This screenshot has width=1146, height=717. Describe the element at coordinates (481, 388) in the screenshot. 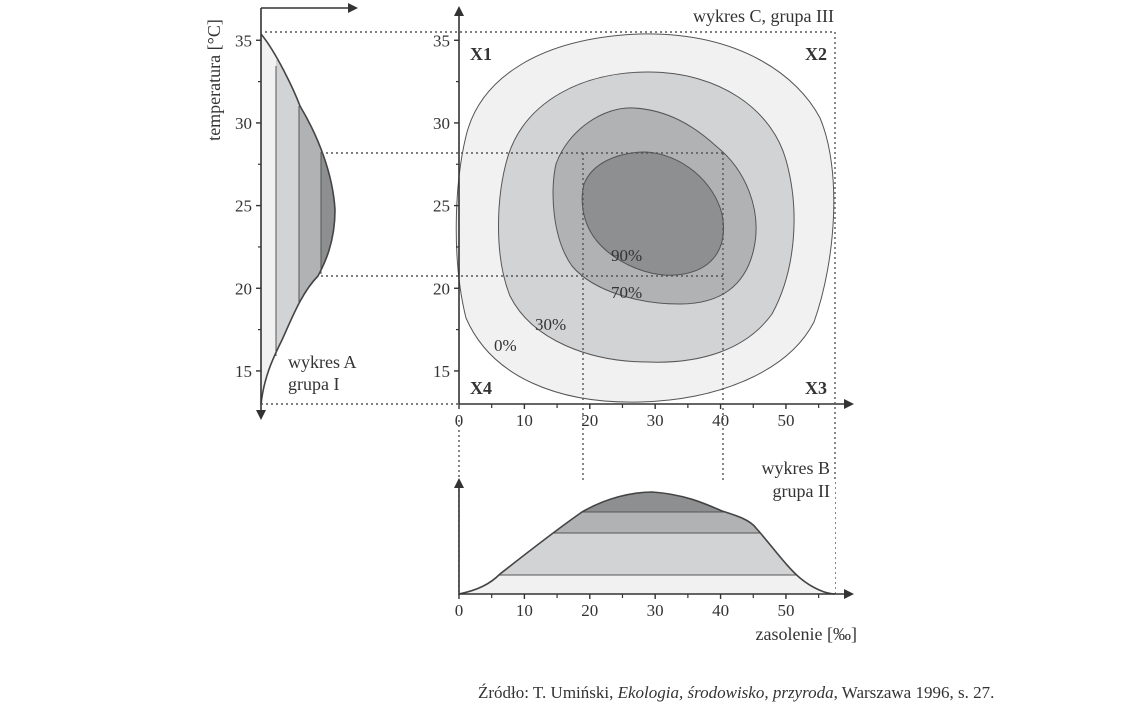

I see `corner-label-x4: X4` at that location.